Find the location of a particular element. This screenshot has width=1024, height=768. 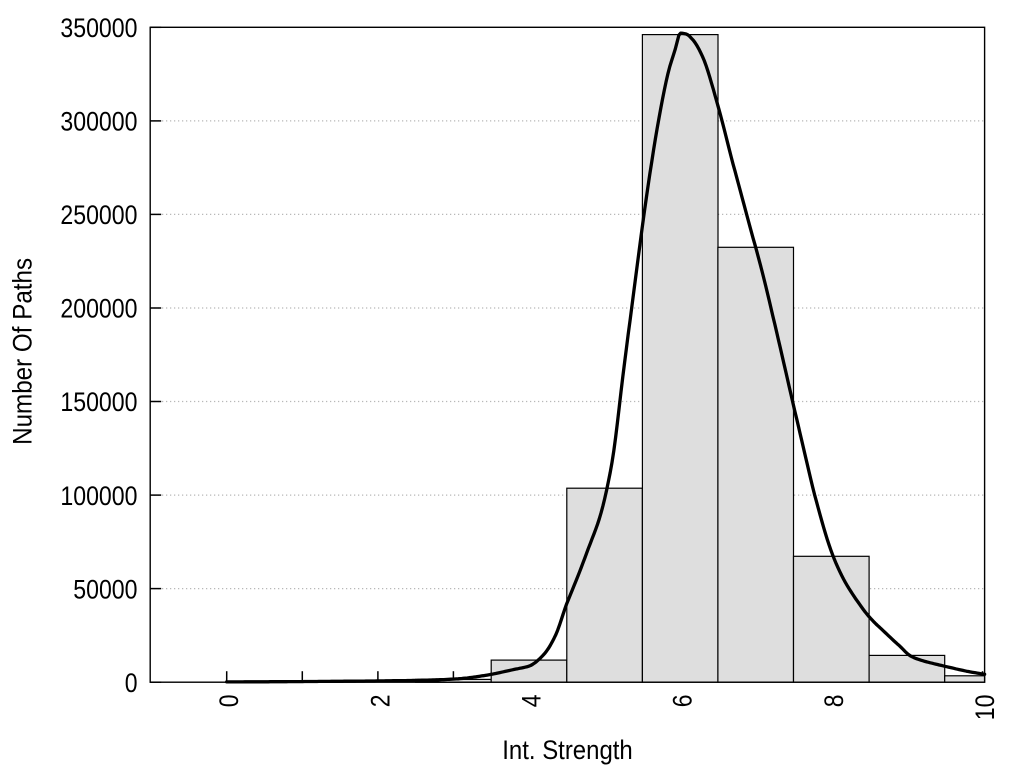

svg-text: 10 is located at coordinates (985, 708).